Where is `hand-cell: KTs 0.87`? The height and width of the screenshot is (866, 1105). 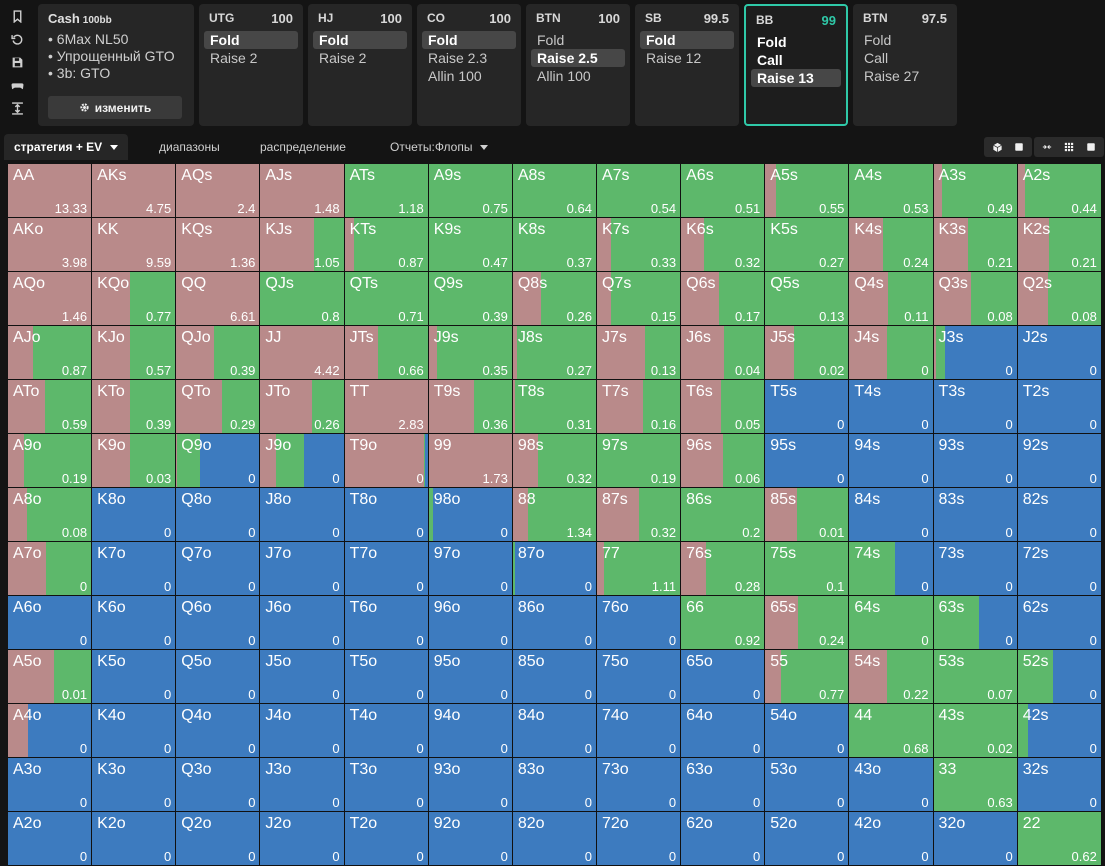 hand-cell: KTs 0.87 is located at coordinates (386, 245).